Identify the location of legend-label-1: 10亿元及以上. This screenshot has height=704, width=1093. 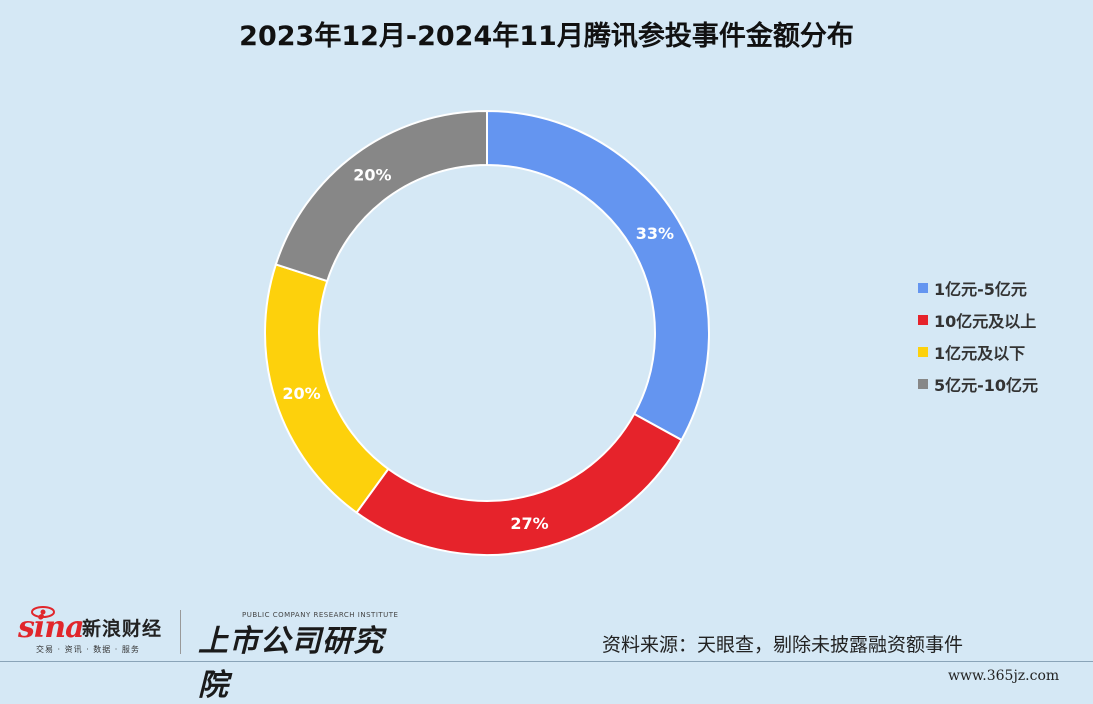
(985, 321).